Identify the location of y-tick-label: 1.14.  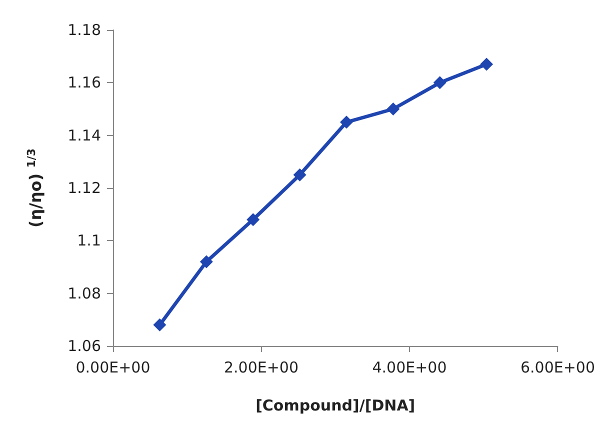
(84, 135).